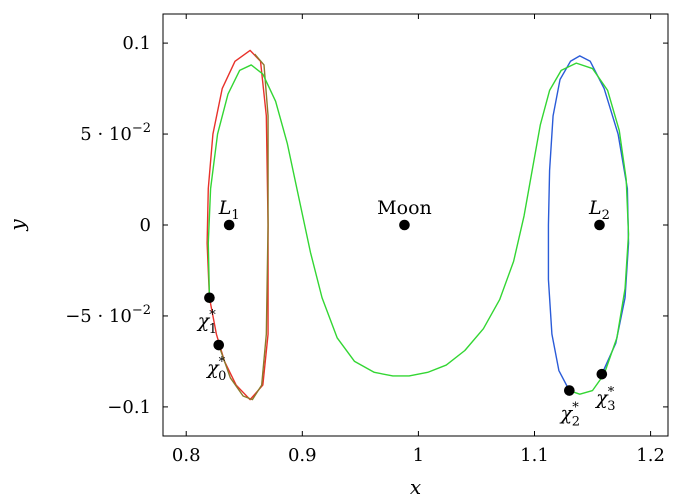 This screenshot has width=682, height=502. What do you see at coordinates (415, 487) in the screenshot?
I see `x-axis-label: x` at bounding box center [415, 487].